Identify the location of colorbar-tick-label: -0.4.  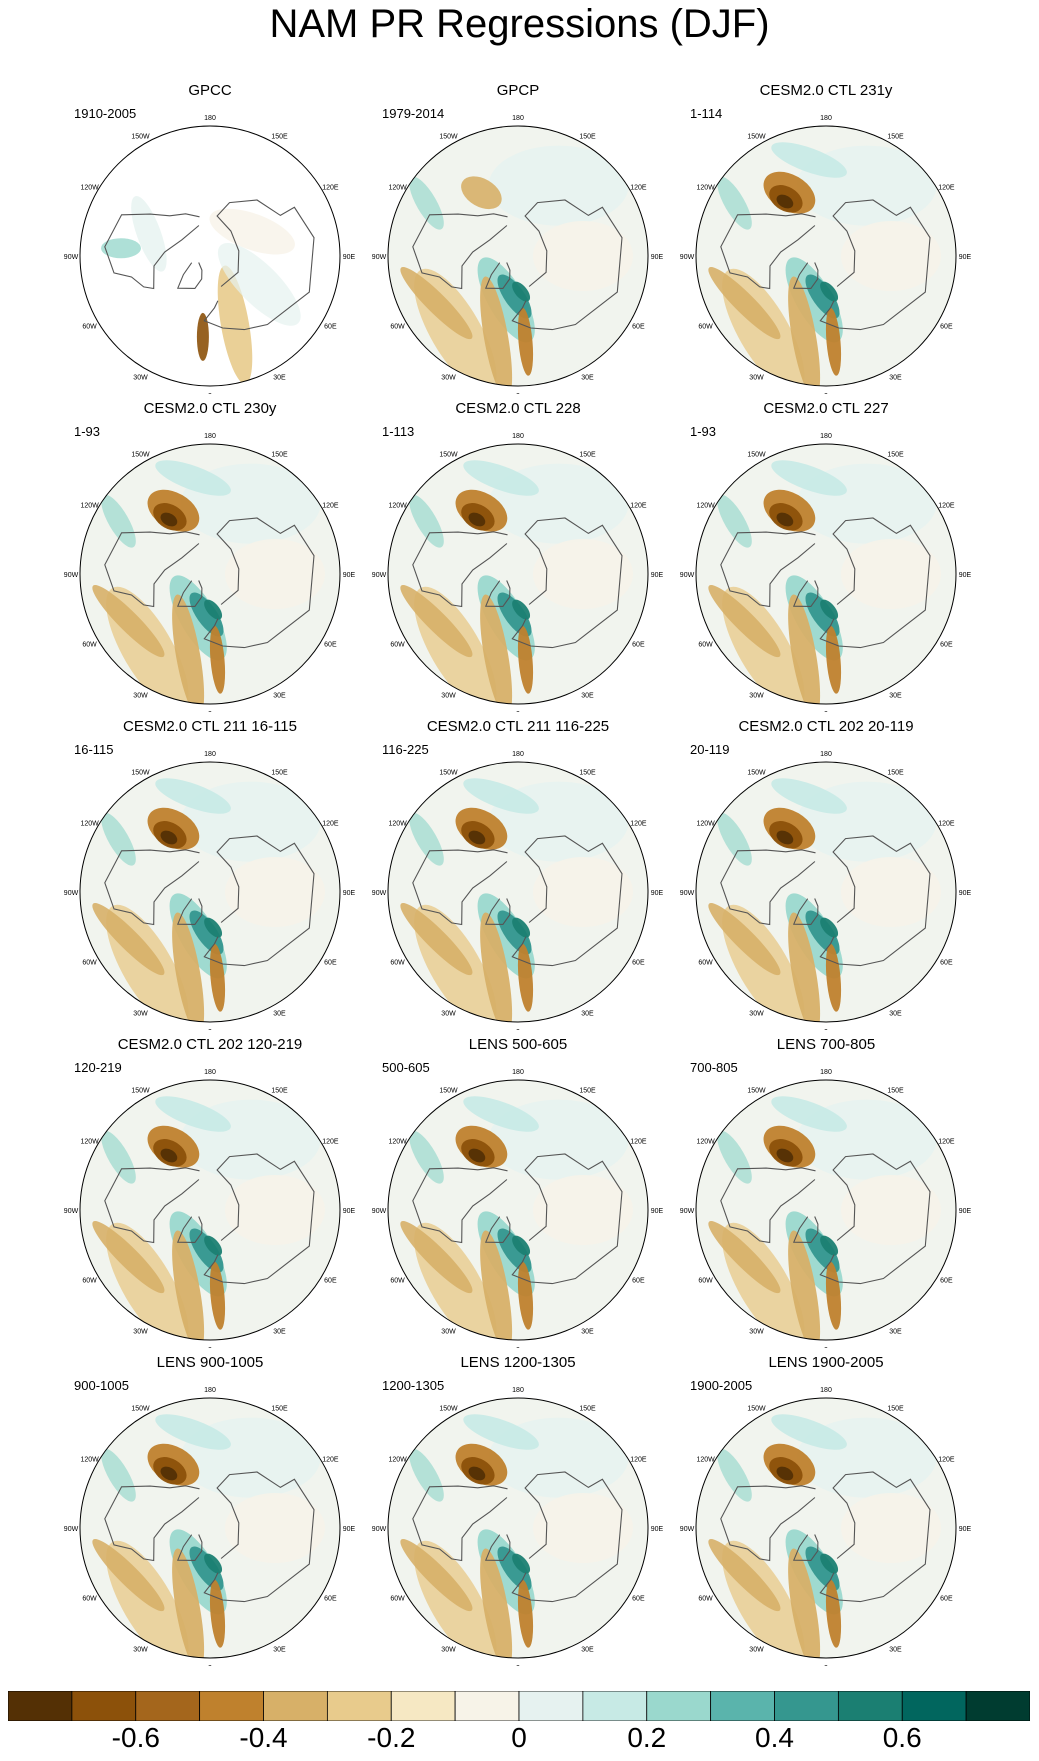
(263, 1737).